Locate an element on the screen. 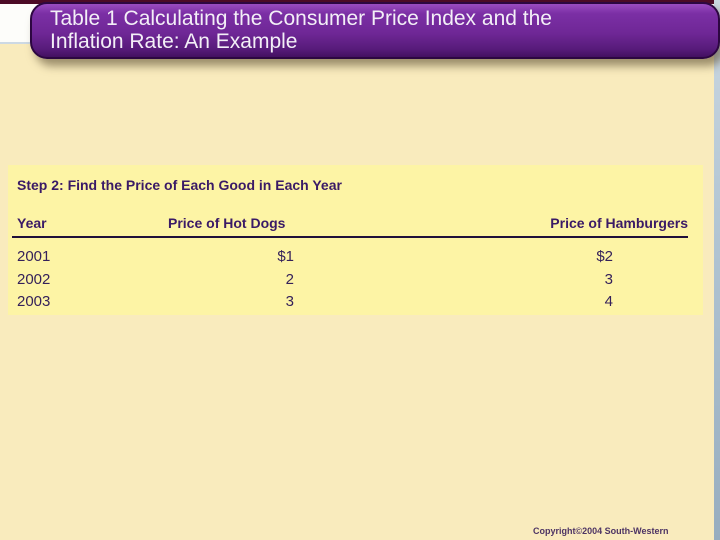  right-edge-strip is located at coordinates (717, 270).